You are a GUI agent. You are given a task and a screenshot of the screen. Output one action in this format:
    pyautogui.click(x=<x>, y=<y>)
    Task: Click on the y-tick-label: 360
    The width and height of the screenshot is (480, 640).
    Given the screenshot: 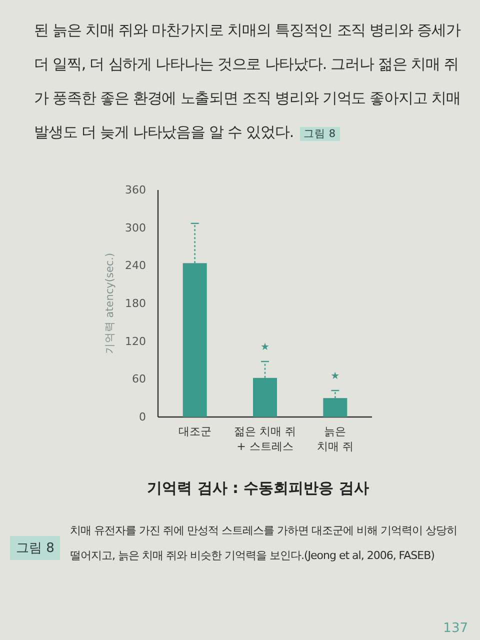 What is the action you would take?
    pyautogui.click(x=135, y=190)
    